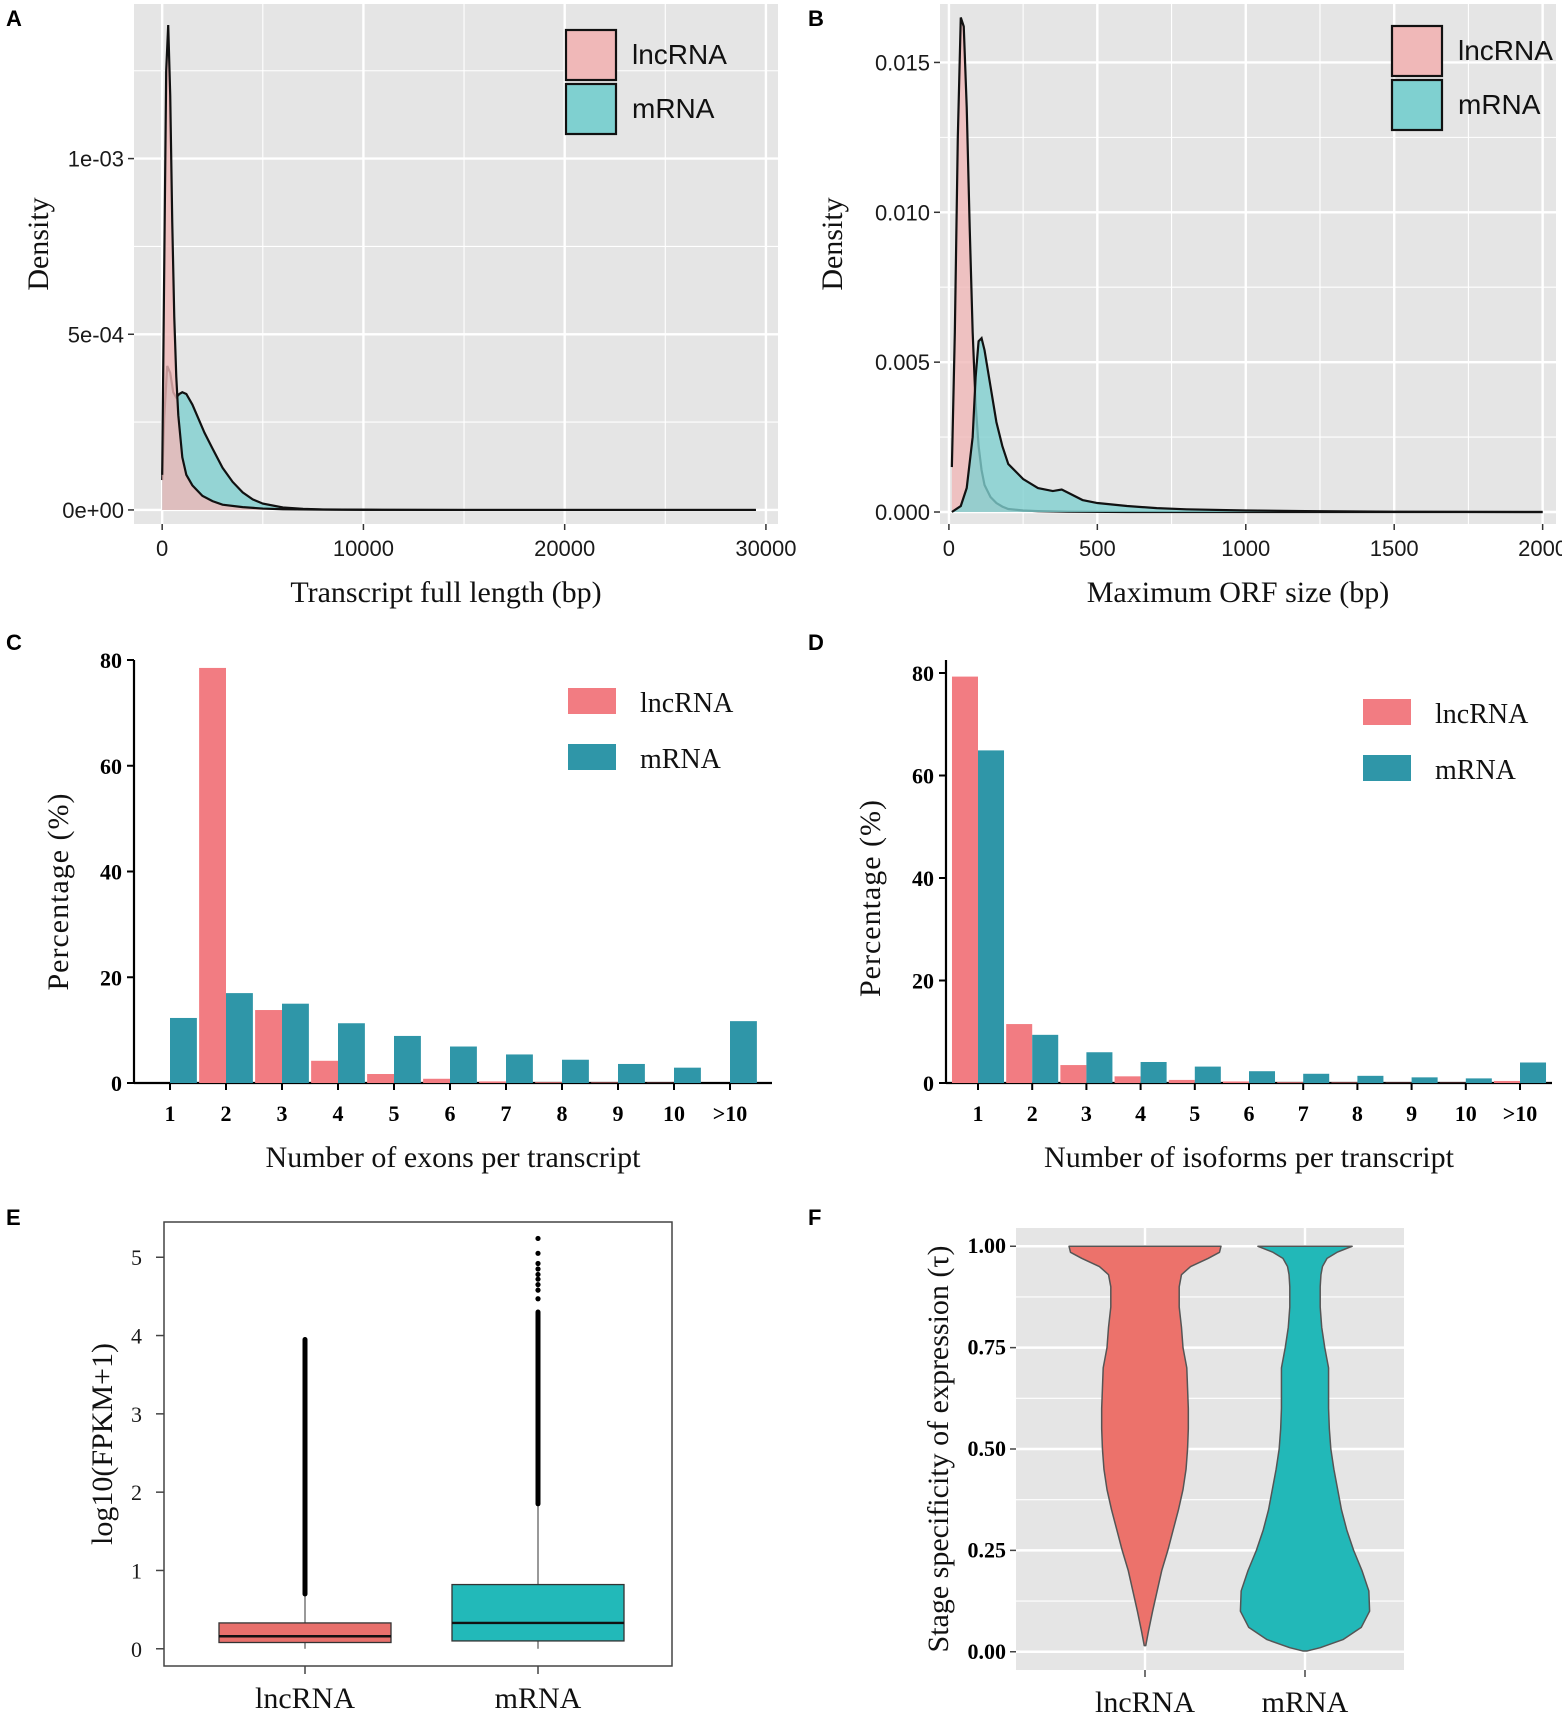  I want to click on x-tick-label: 20000, so click(564, 548).